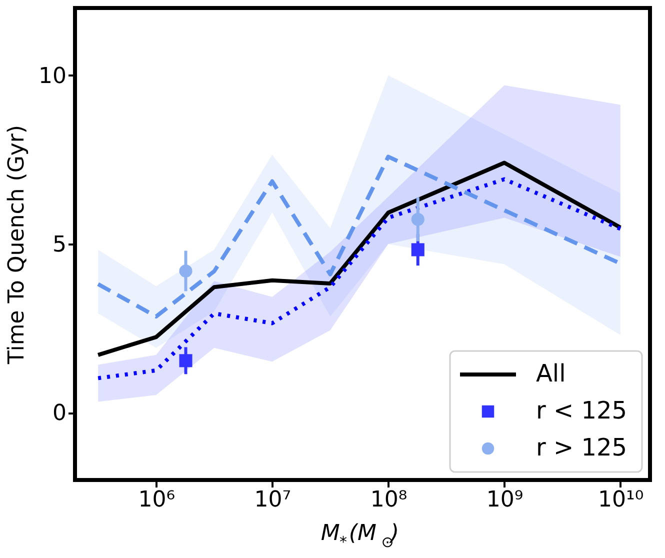 This screenshot has width=665, height=558. Describe the element at coordinates (59, 413) in the screenshot. I see `y-tick-label: 0` at that location.